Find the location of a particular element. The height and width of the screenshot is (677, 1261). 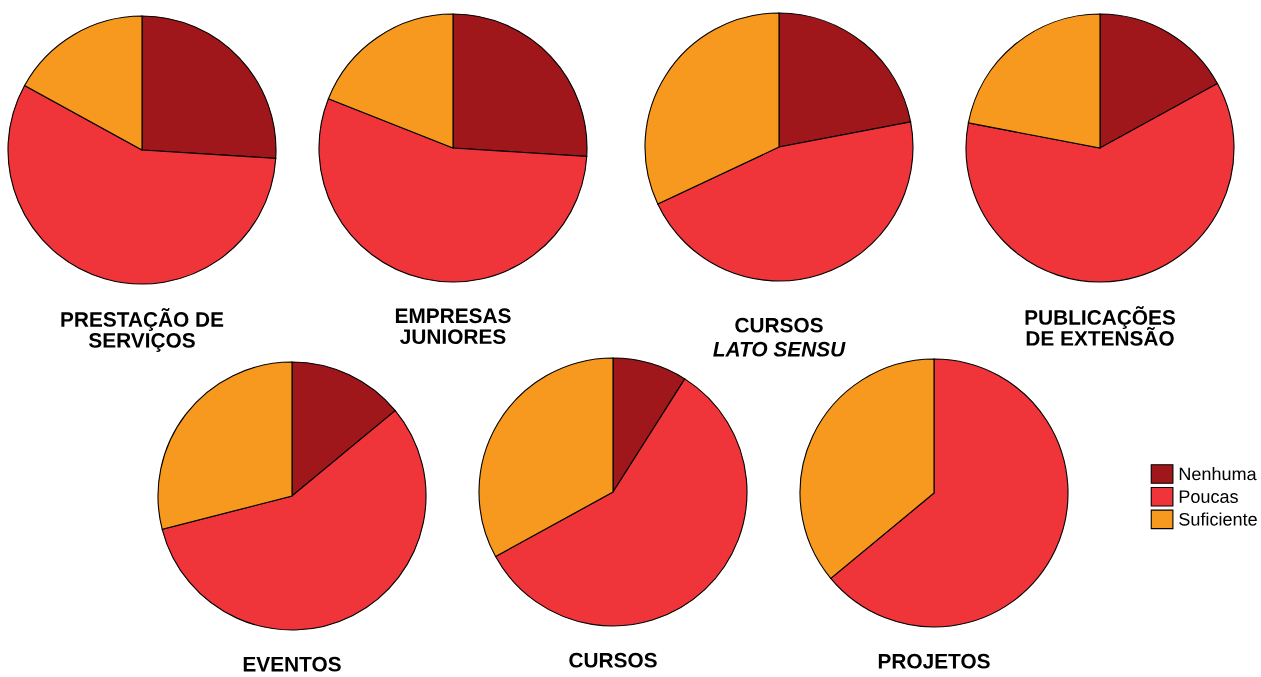

text: PRESTAÇÃO DE SERVIÇOS is located at coordinates (142, 330).